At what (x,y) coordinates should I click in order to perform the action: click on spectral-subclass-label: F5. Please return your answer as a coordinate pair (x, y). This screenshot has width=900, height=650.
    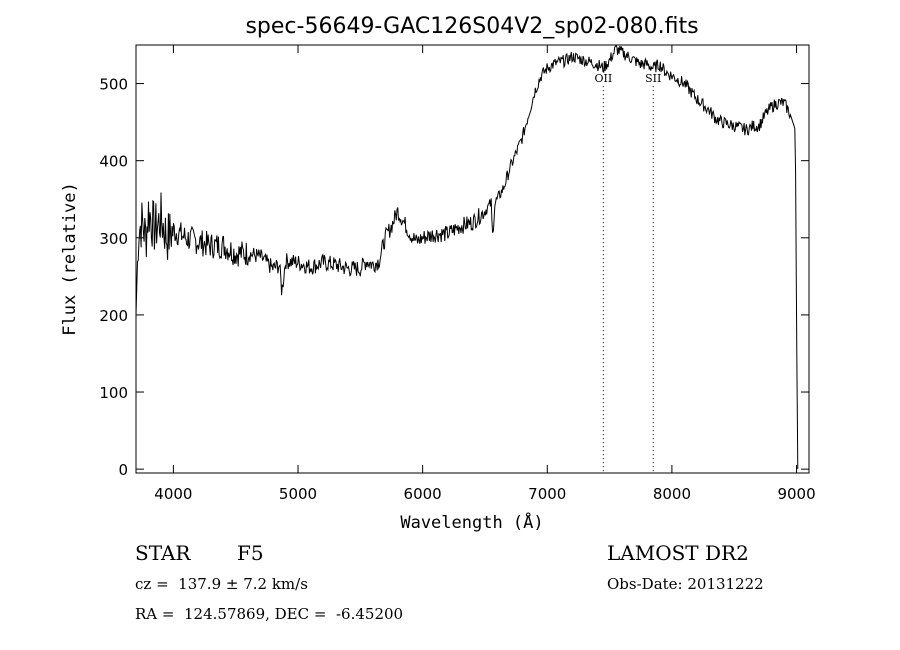
    Looking at the image, I should click on (250, 553).